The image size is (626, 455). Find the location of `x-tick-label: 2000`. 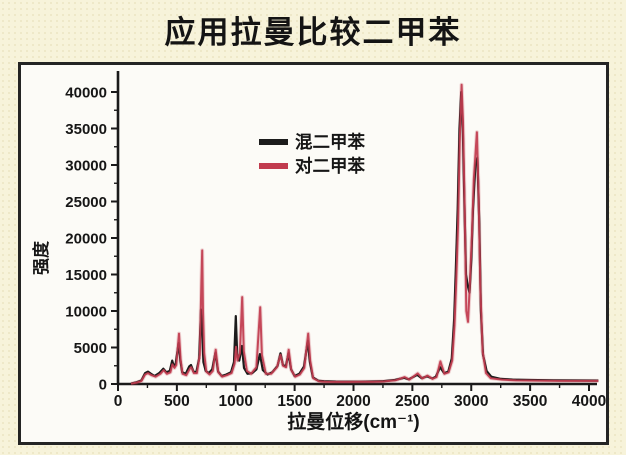

x-tick-label: 2000 is located at coordinates (353, 401).